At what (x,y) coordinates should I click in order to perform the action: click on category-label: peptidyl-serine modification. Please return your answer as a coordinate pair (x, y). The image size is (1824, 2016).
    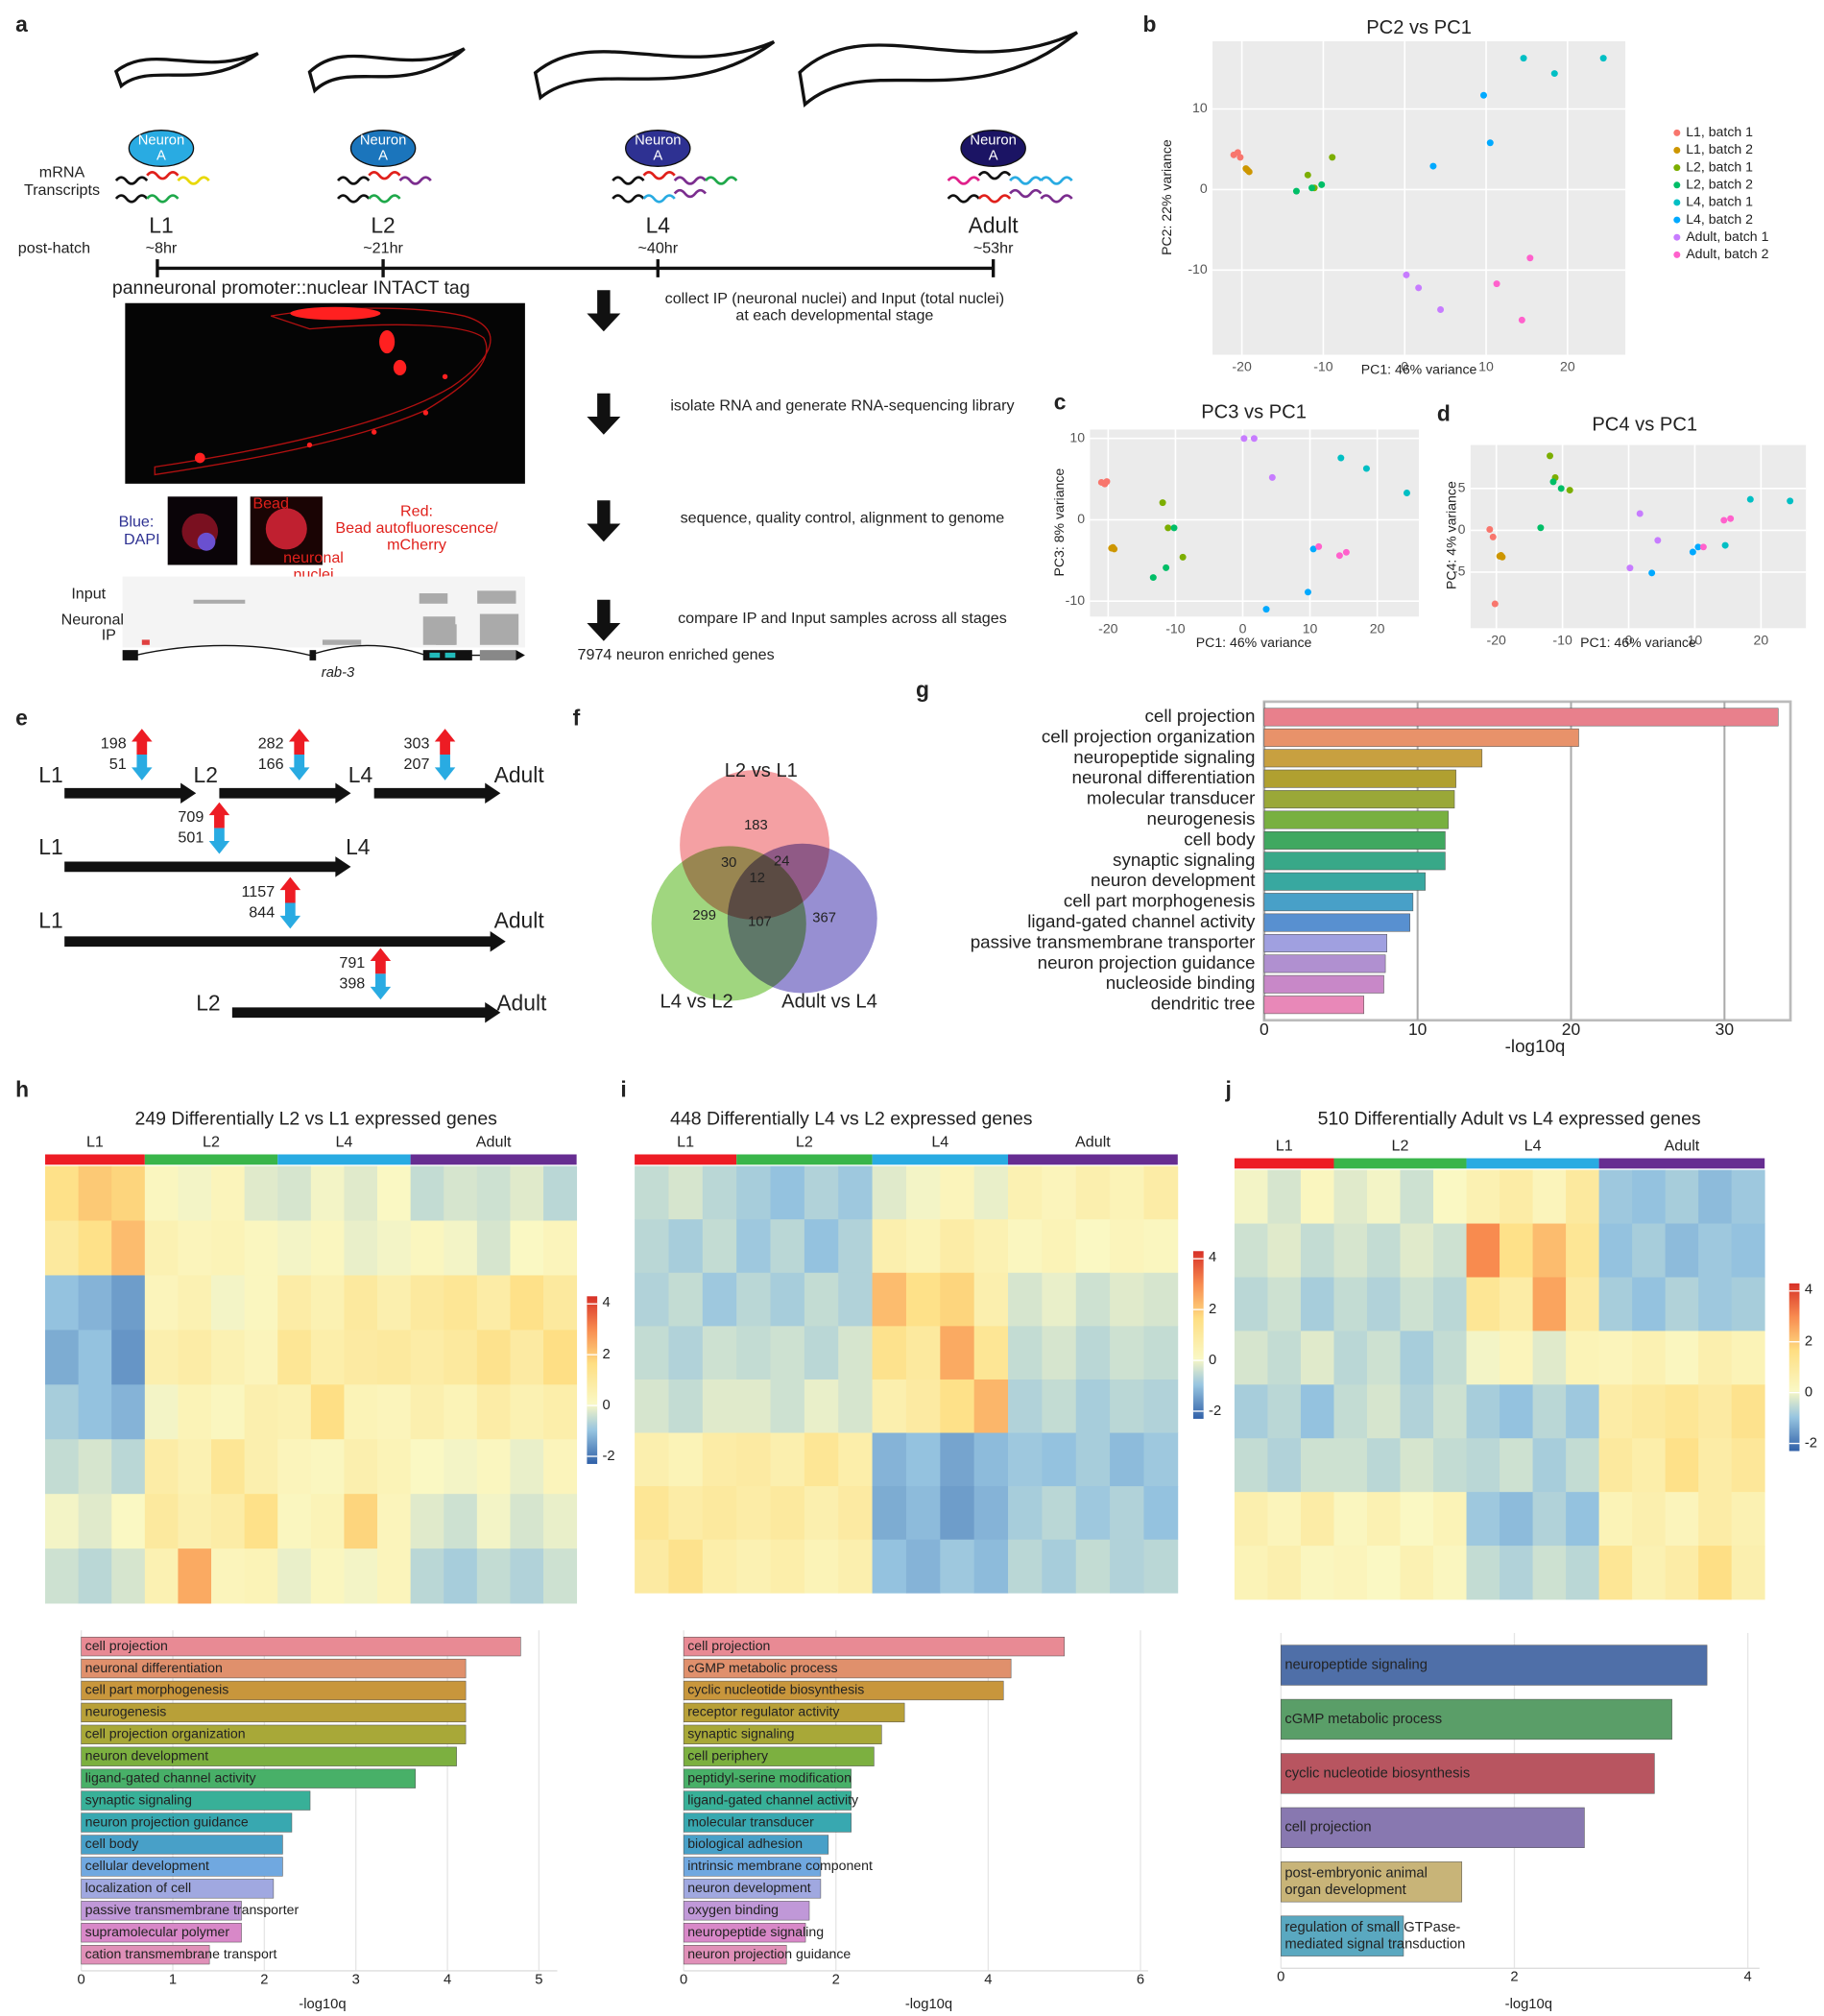
    Looking at the image, I should click on (770, 1777).